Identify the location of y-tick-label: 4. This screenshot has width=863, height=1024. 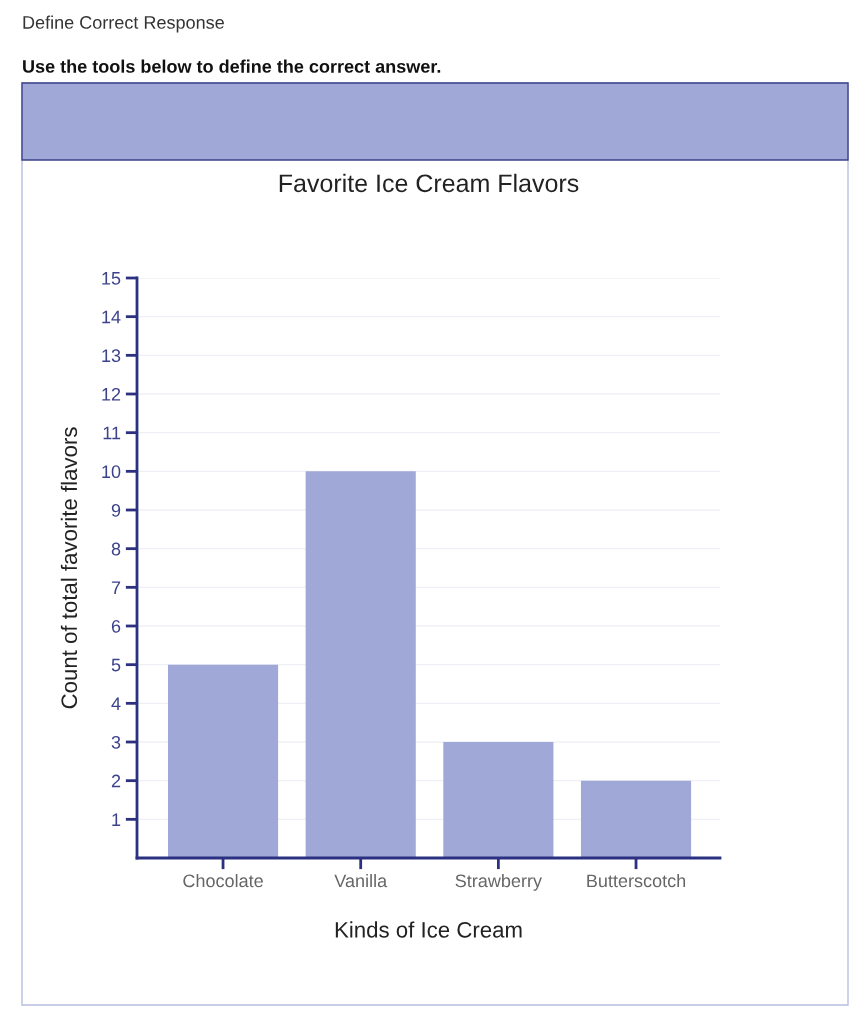
(116, 703).